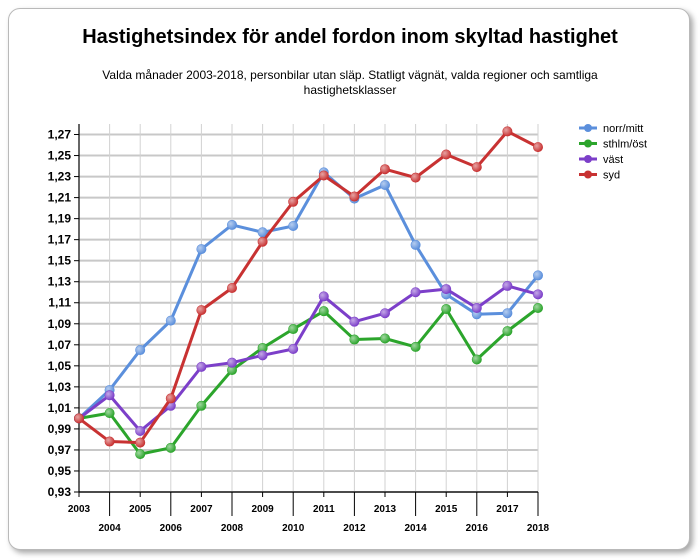 This screenshot has height=560, width=700. I want to click on legend-label: syd, so click(611, 176).